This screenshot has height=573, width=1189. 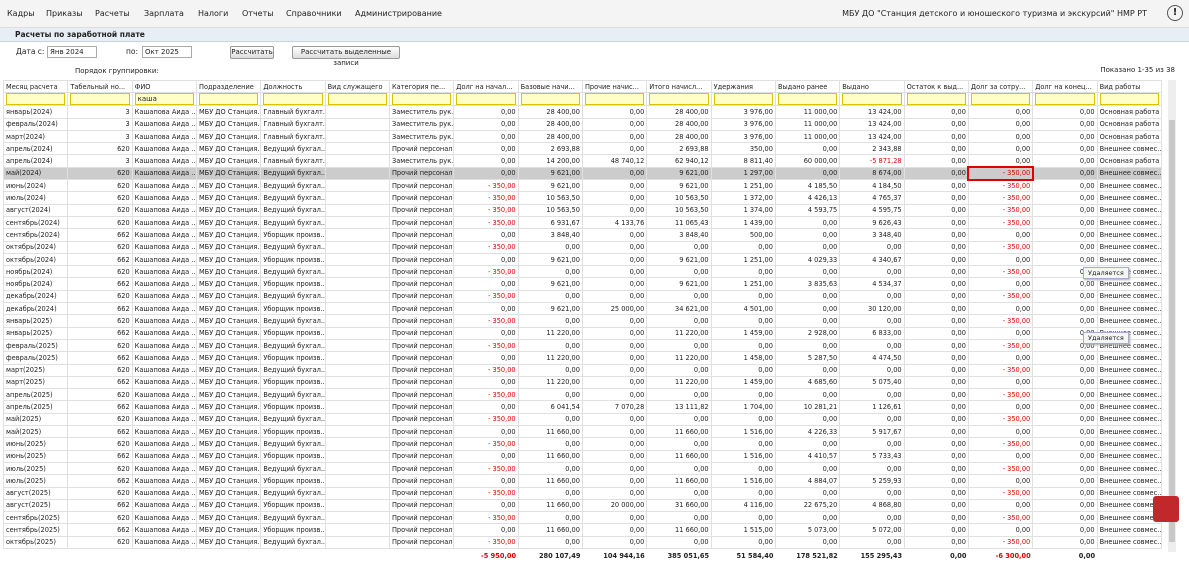 I want to click on total-cell: 385 051,65, so click(x=688, y=555).